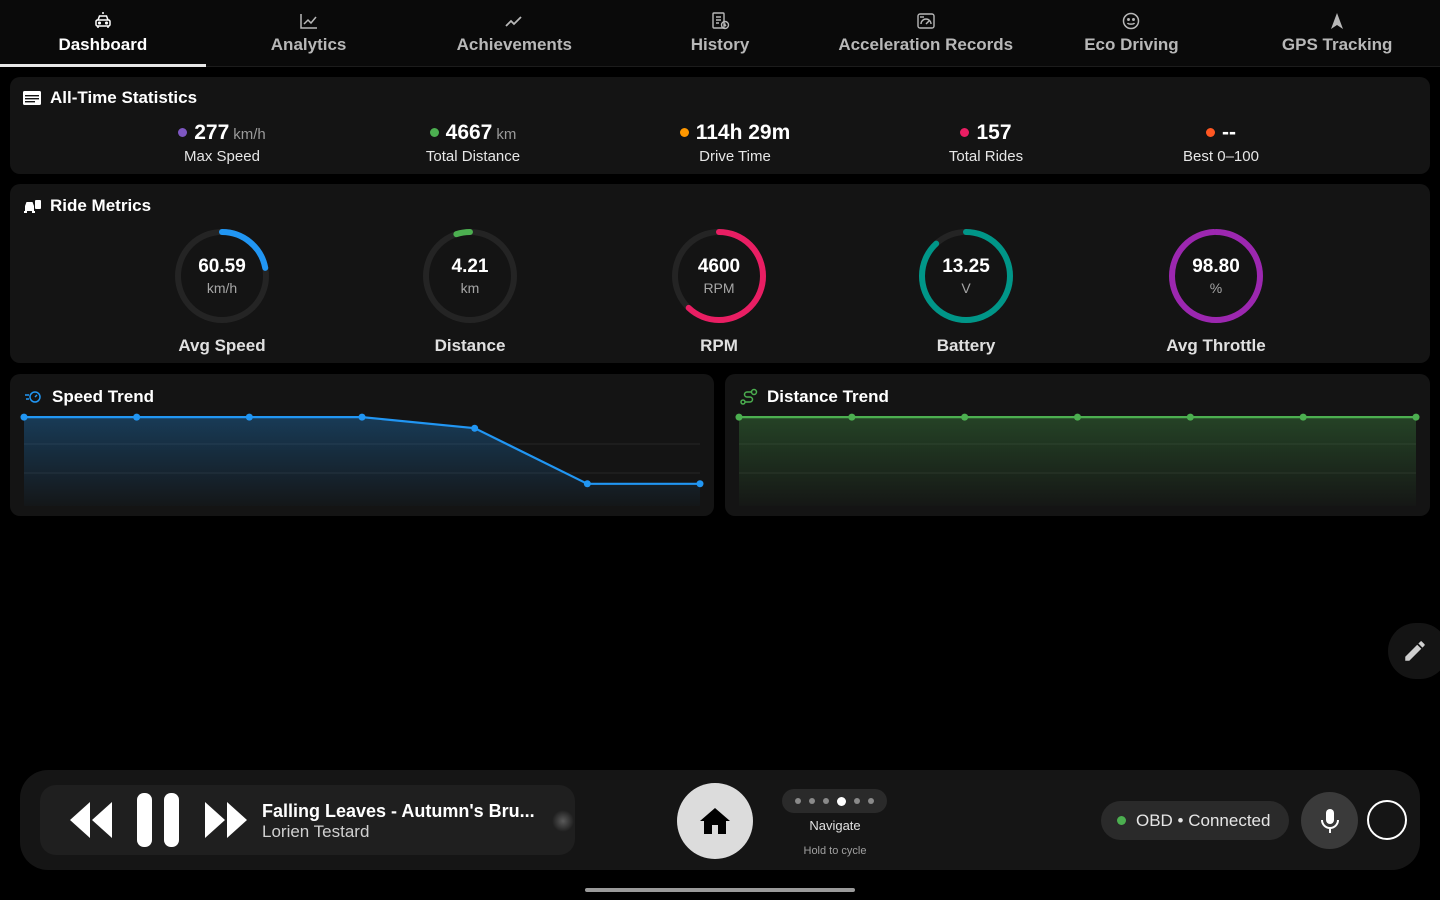 Image resolution: width=1440 pixels, height=900 pixels. I want to click on tab-acceleration-records: Acceleration Records, so click(926, 33).